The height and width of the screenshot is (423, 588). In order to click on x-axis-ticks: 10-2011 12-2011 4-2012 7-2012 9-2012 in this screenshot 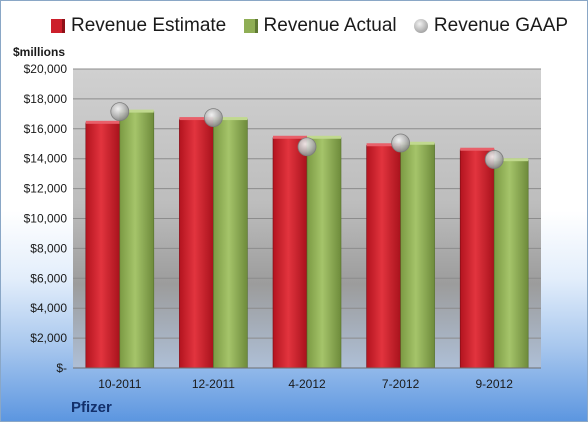, I will do `click(307, 379)`.